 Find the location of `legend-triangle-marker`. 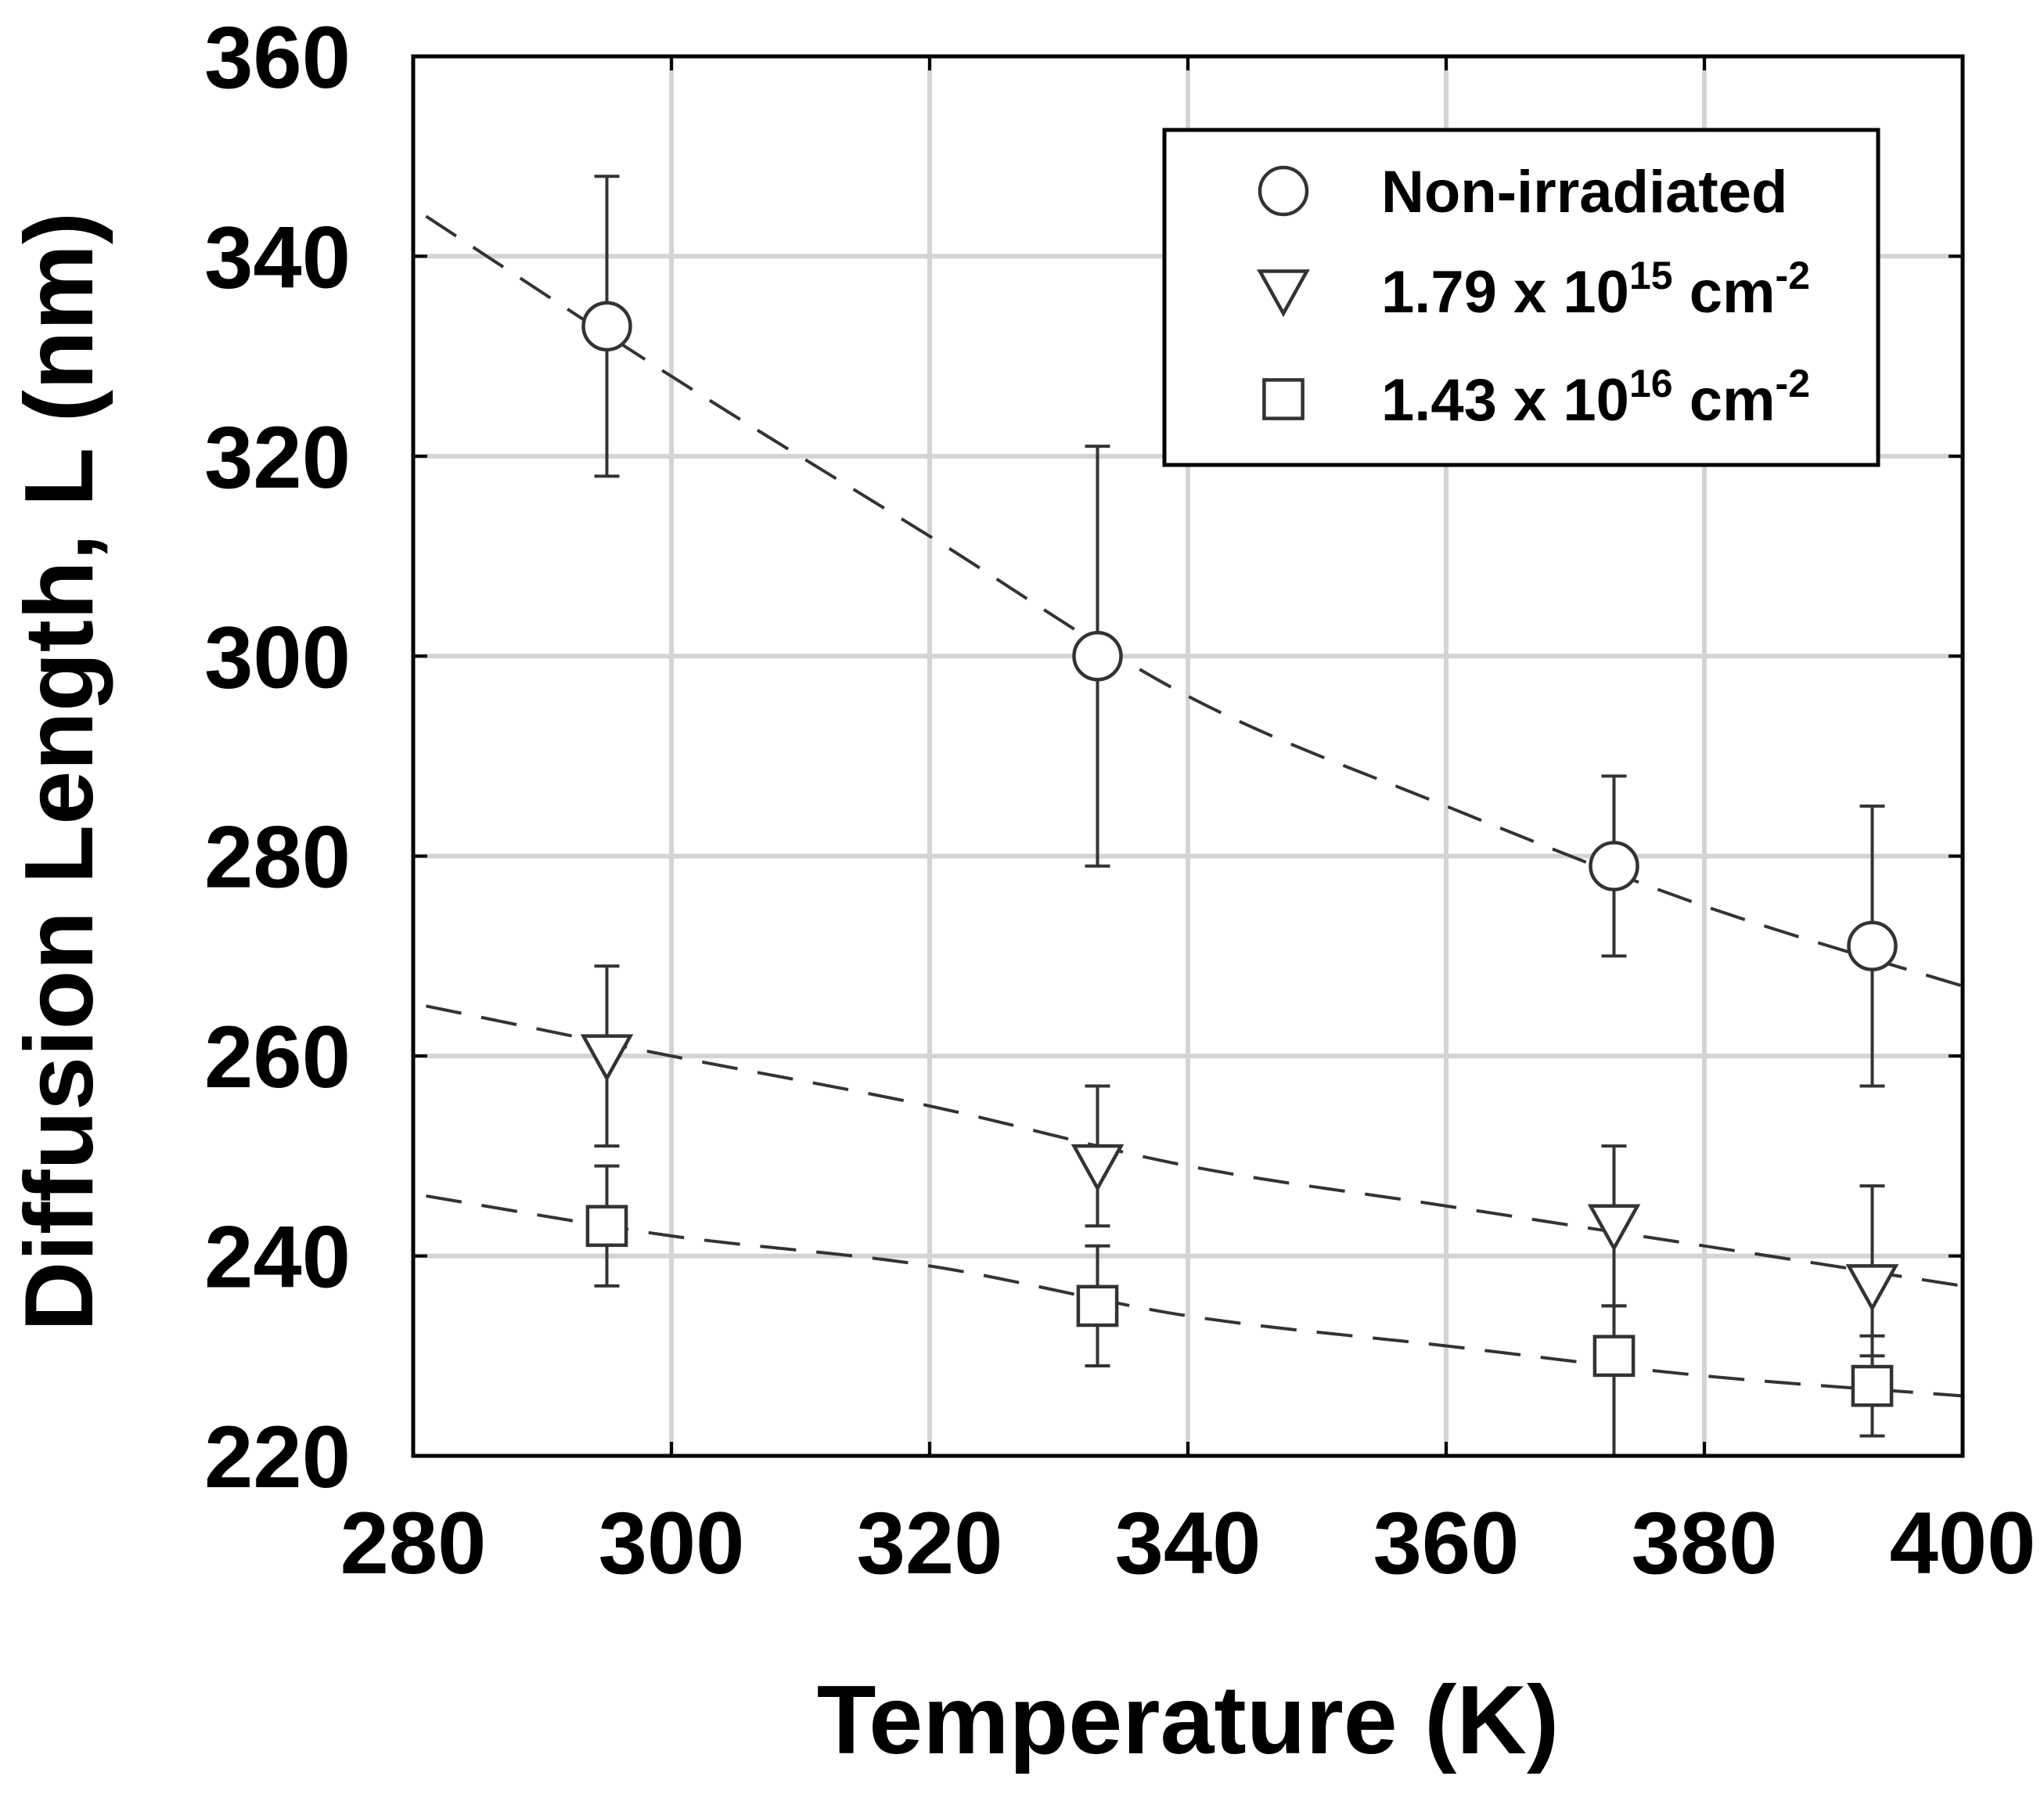

legend-triangle-marker is located at coordinates (1283, 293).